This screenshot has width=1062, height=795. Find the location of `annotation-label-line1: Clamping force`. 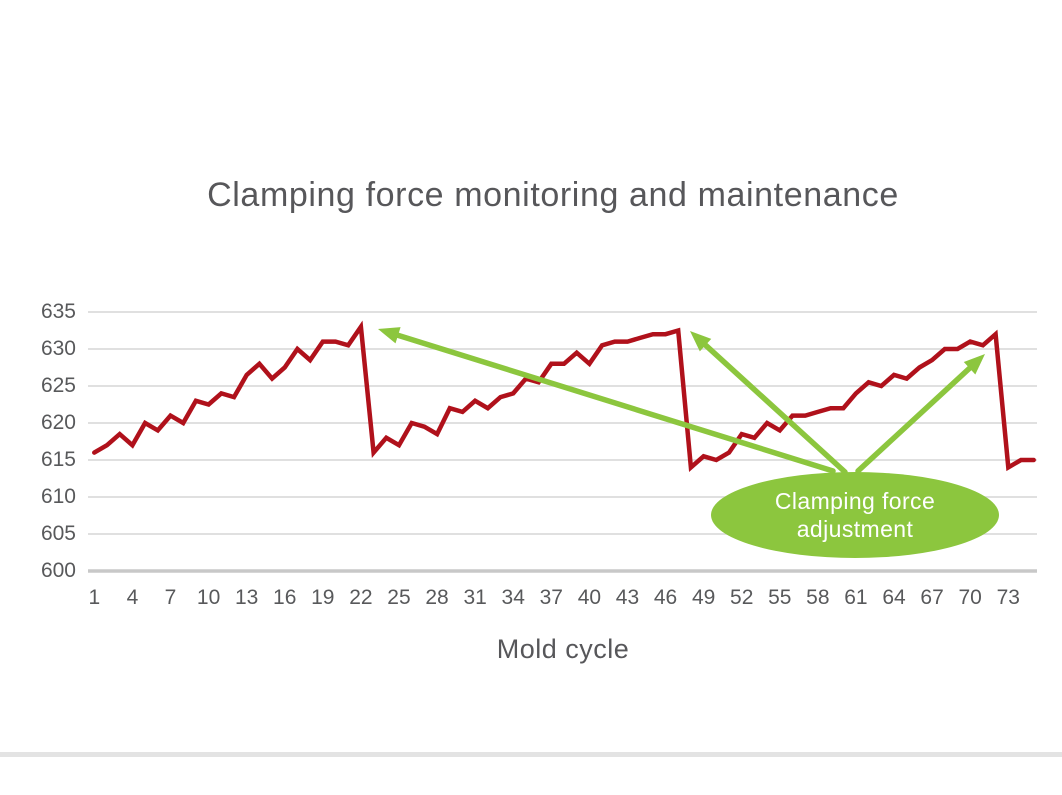

annotation-label-line1: Clamping force is located at coordinates (855, 501).